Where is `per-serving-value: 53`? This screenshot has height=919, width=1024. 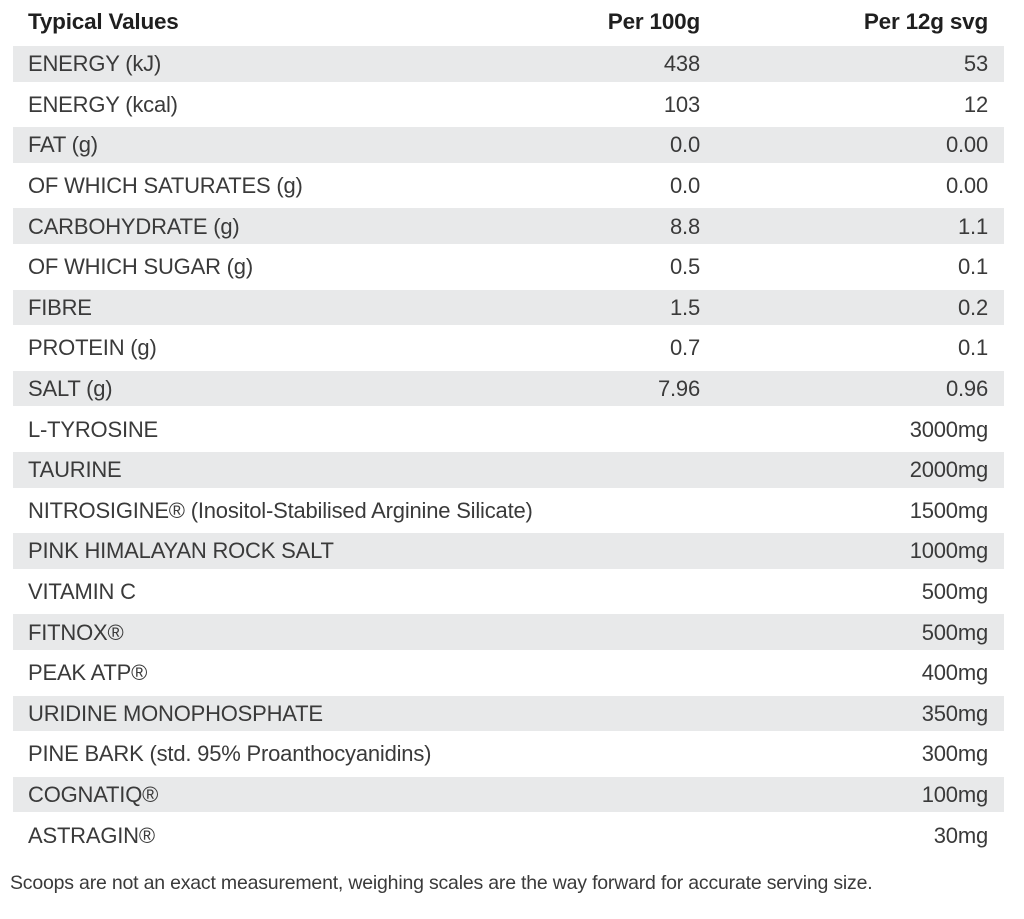
per-serving-value: 53 is located at coordinates (975, 64).